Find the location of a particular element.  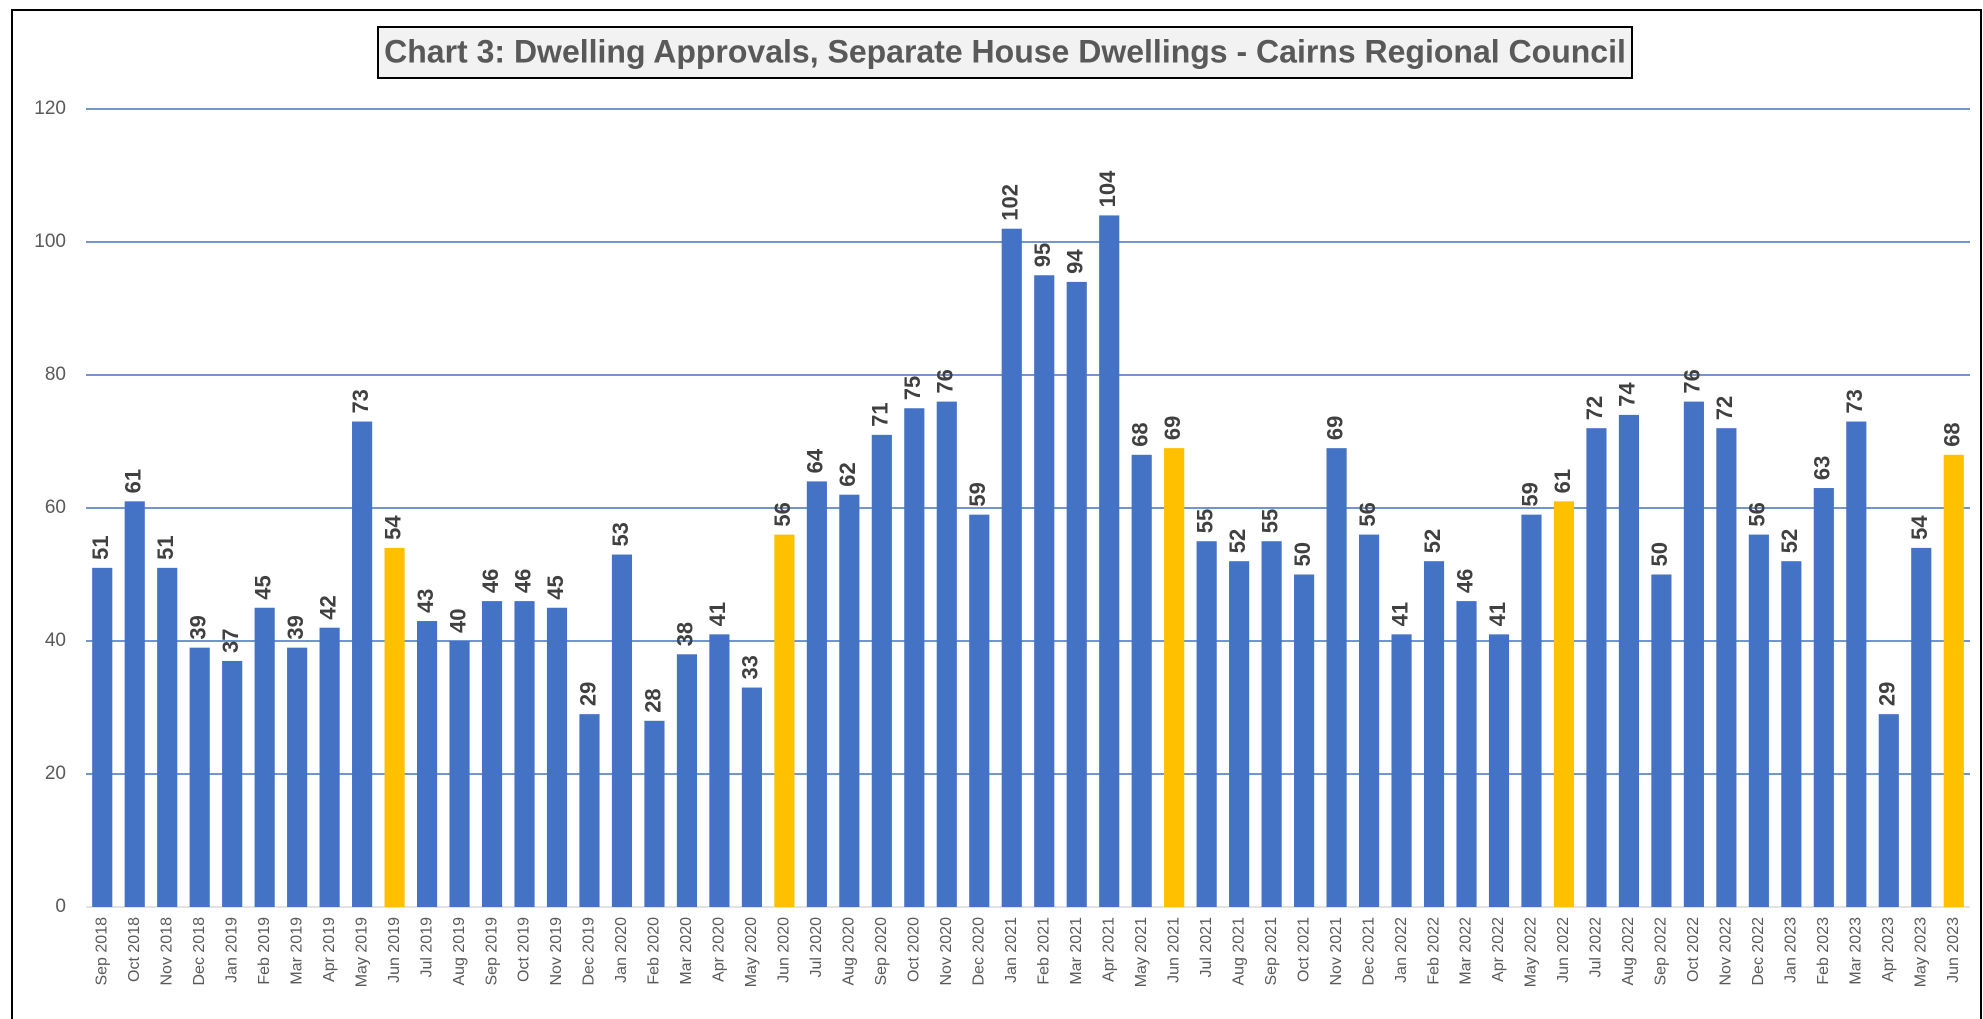

x-tick-label: Jun 2021 is located at coordinates (1173, 950).